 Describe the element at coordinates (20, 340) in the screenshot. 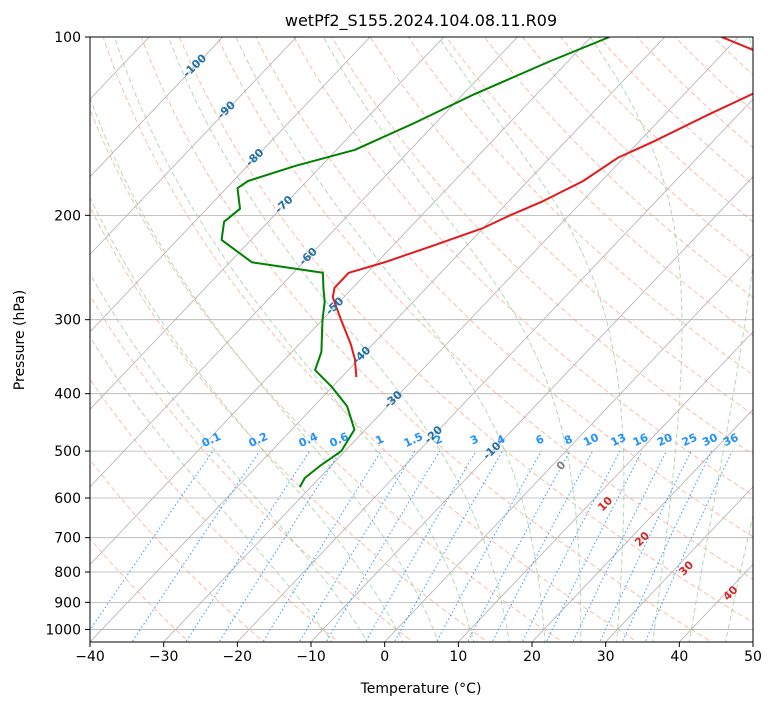

I see `y-axis-label: Pressure (hPa)` at that location.